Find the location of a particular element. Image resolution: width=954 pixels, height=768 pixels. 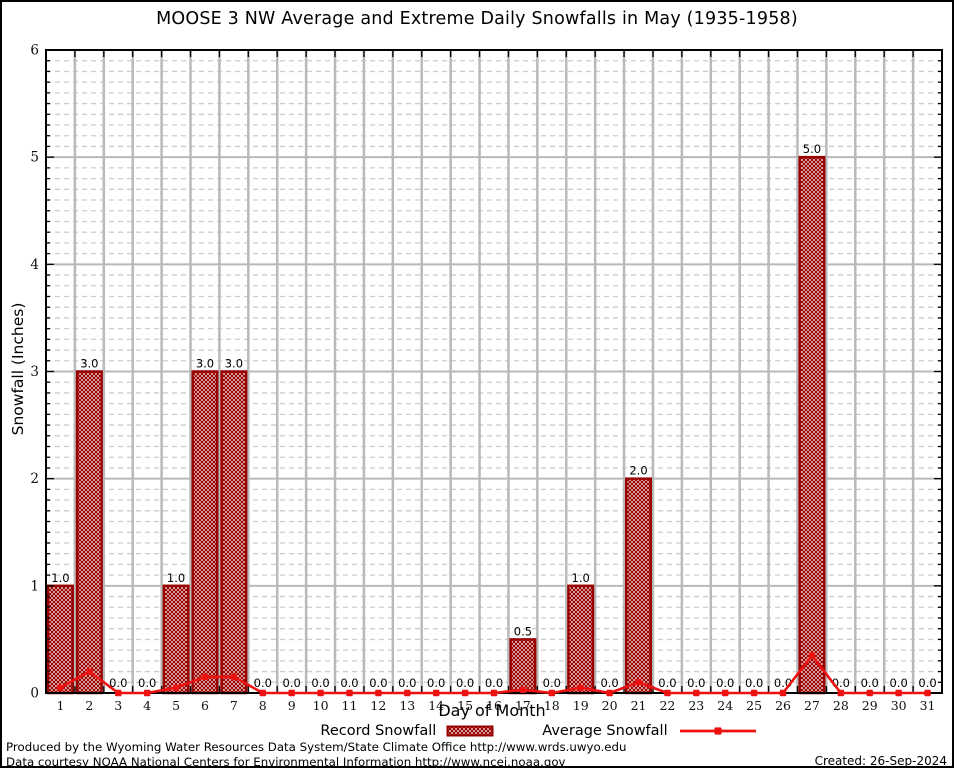

svg-text: 0.5 is located at coordinates (523, 631).